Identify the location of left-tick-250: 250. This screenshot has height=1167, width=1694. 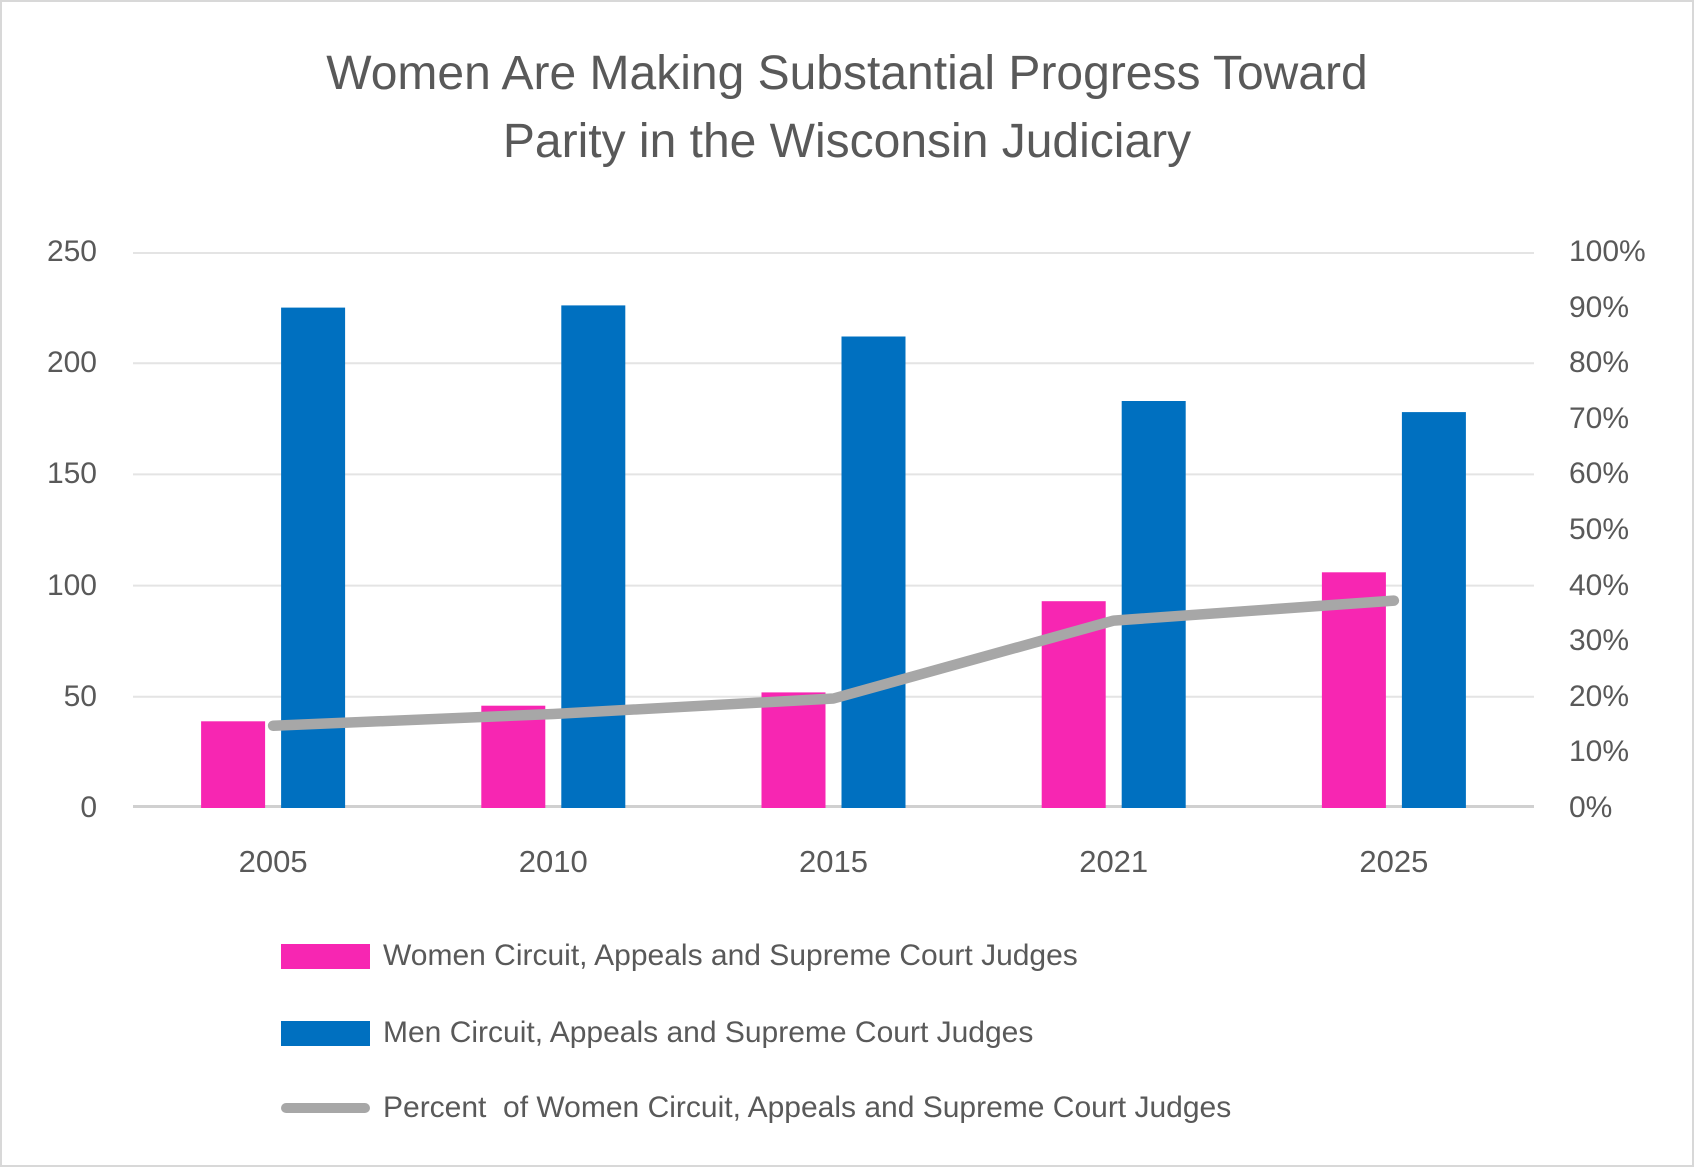
(71, 251).